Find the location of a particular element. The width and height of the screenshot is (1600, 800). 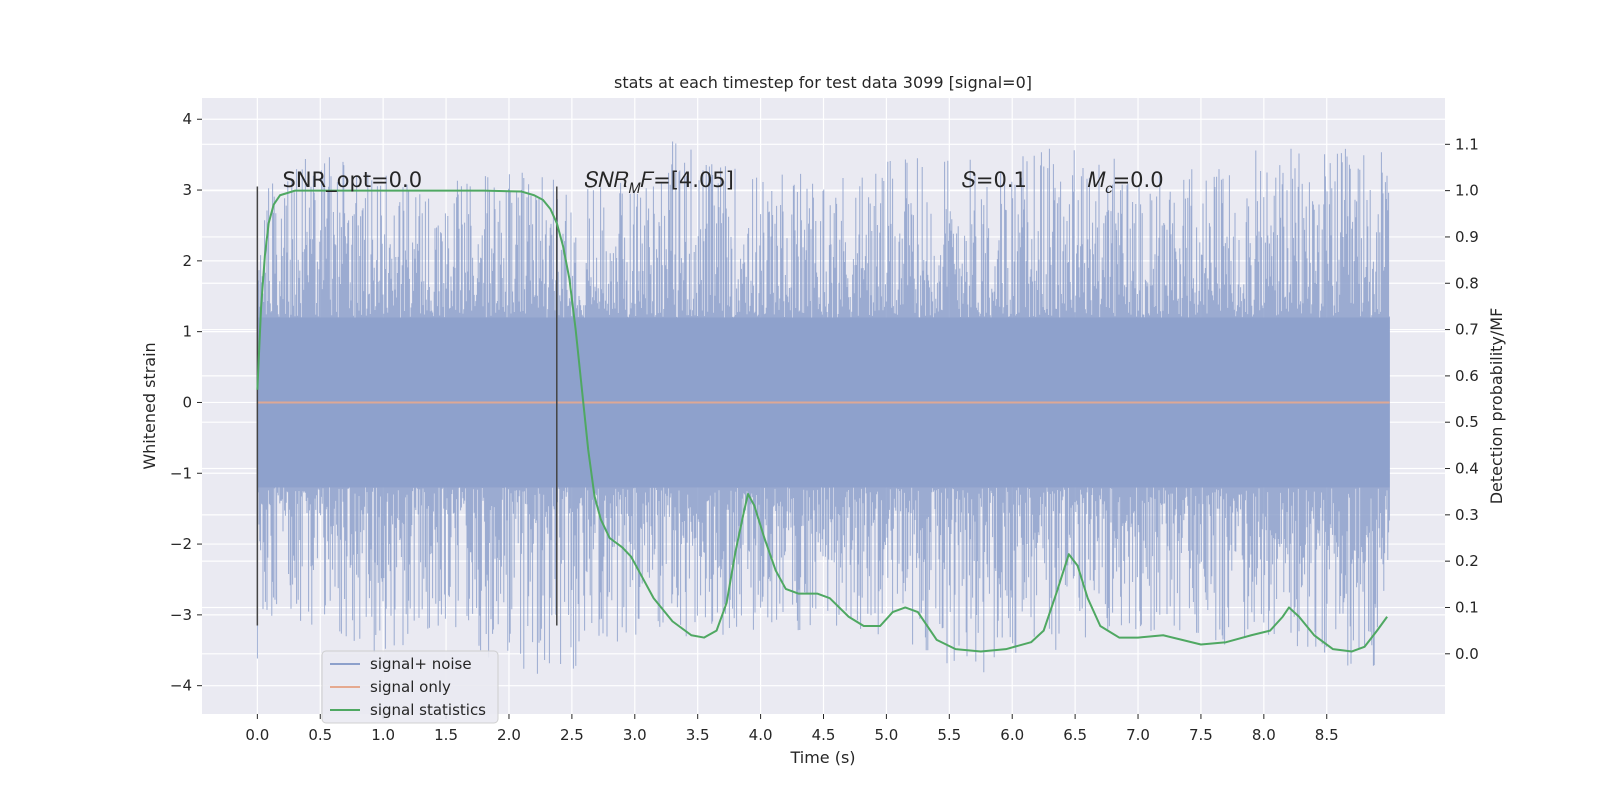

y2-tick-label: 0.1 is located at coordinates (1467, 607).